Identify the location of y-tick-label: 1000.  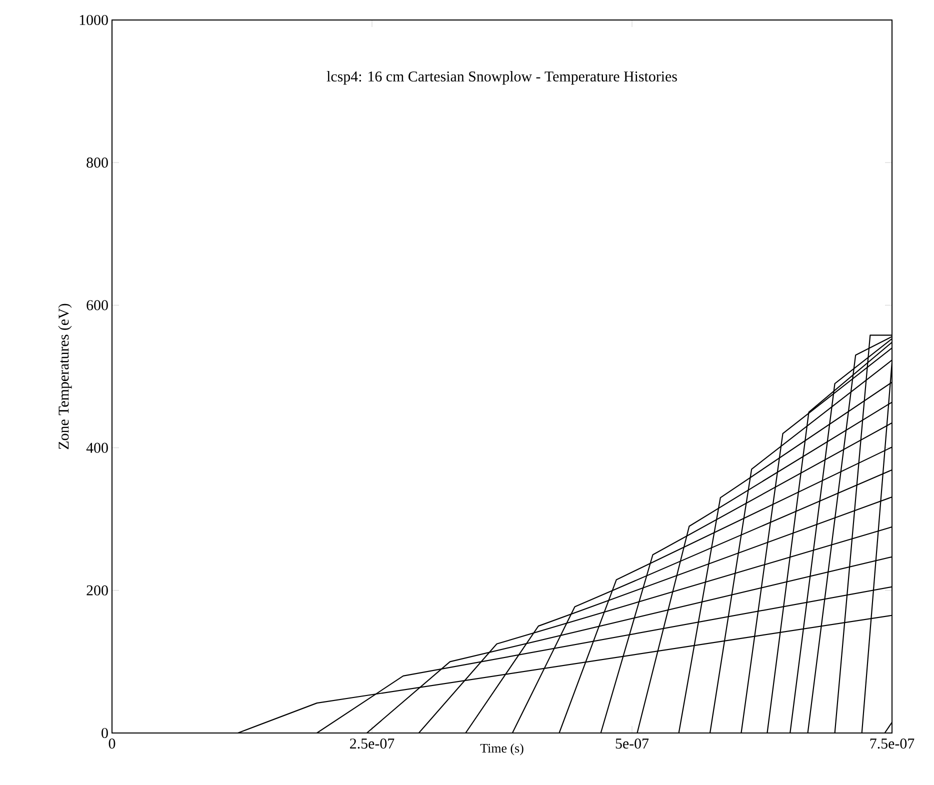
(94, 20).